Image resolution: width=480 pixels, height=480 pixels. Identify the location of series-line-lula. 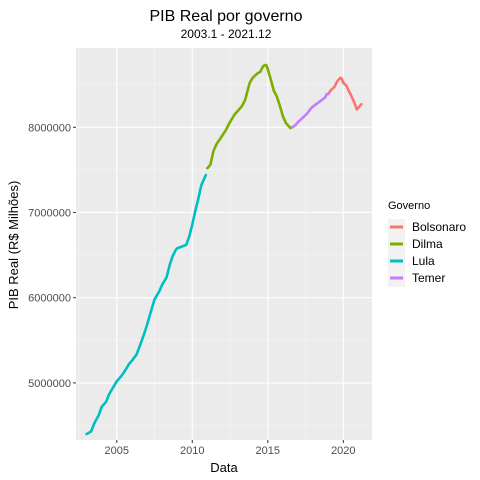
(146, 304).